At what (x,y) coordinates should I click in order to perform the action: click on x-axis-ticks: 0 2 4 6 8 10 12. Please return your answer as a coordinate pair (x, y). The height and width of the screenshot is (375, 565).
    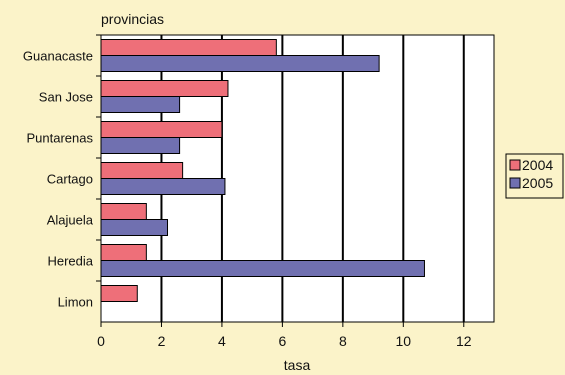
    Looking at the image, I should click on (284, 335).